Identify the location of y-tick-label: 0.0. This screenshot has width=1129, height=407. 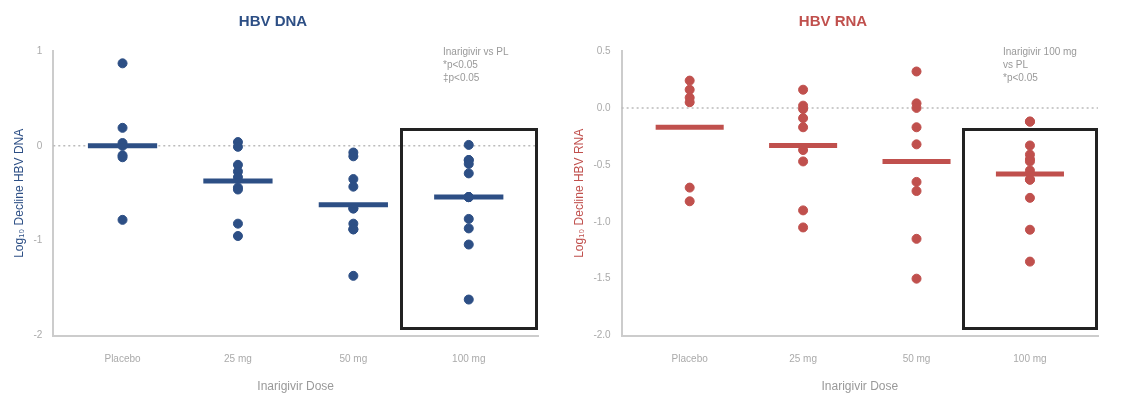
(604, 107).